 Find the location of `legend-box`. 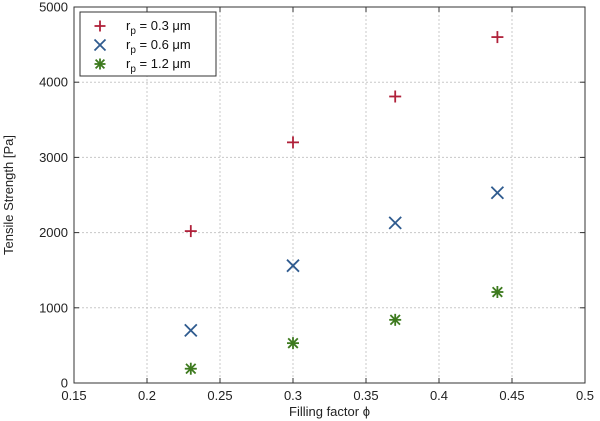

legend-box is located at coordinates (148, 44).